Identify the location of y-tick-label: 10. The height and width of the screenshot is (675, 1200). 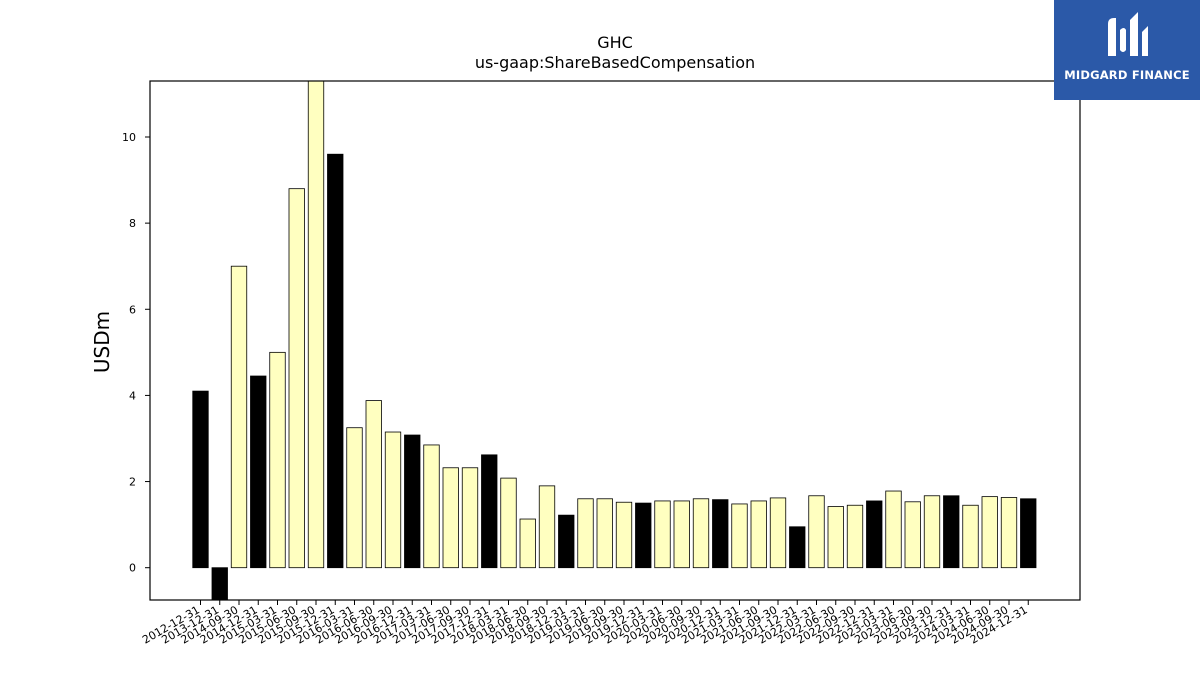
(129, 137).